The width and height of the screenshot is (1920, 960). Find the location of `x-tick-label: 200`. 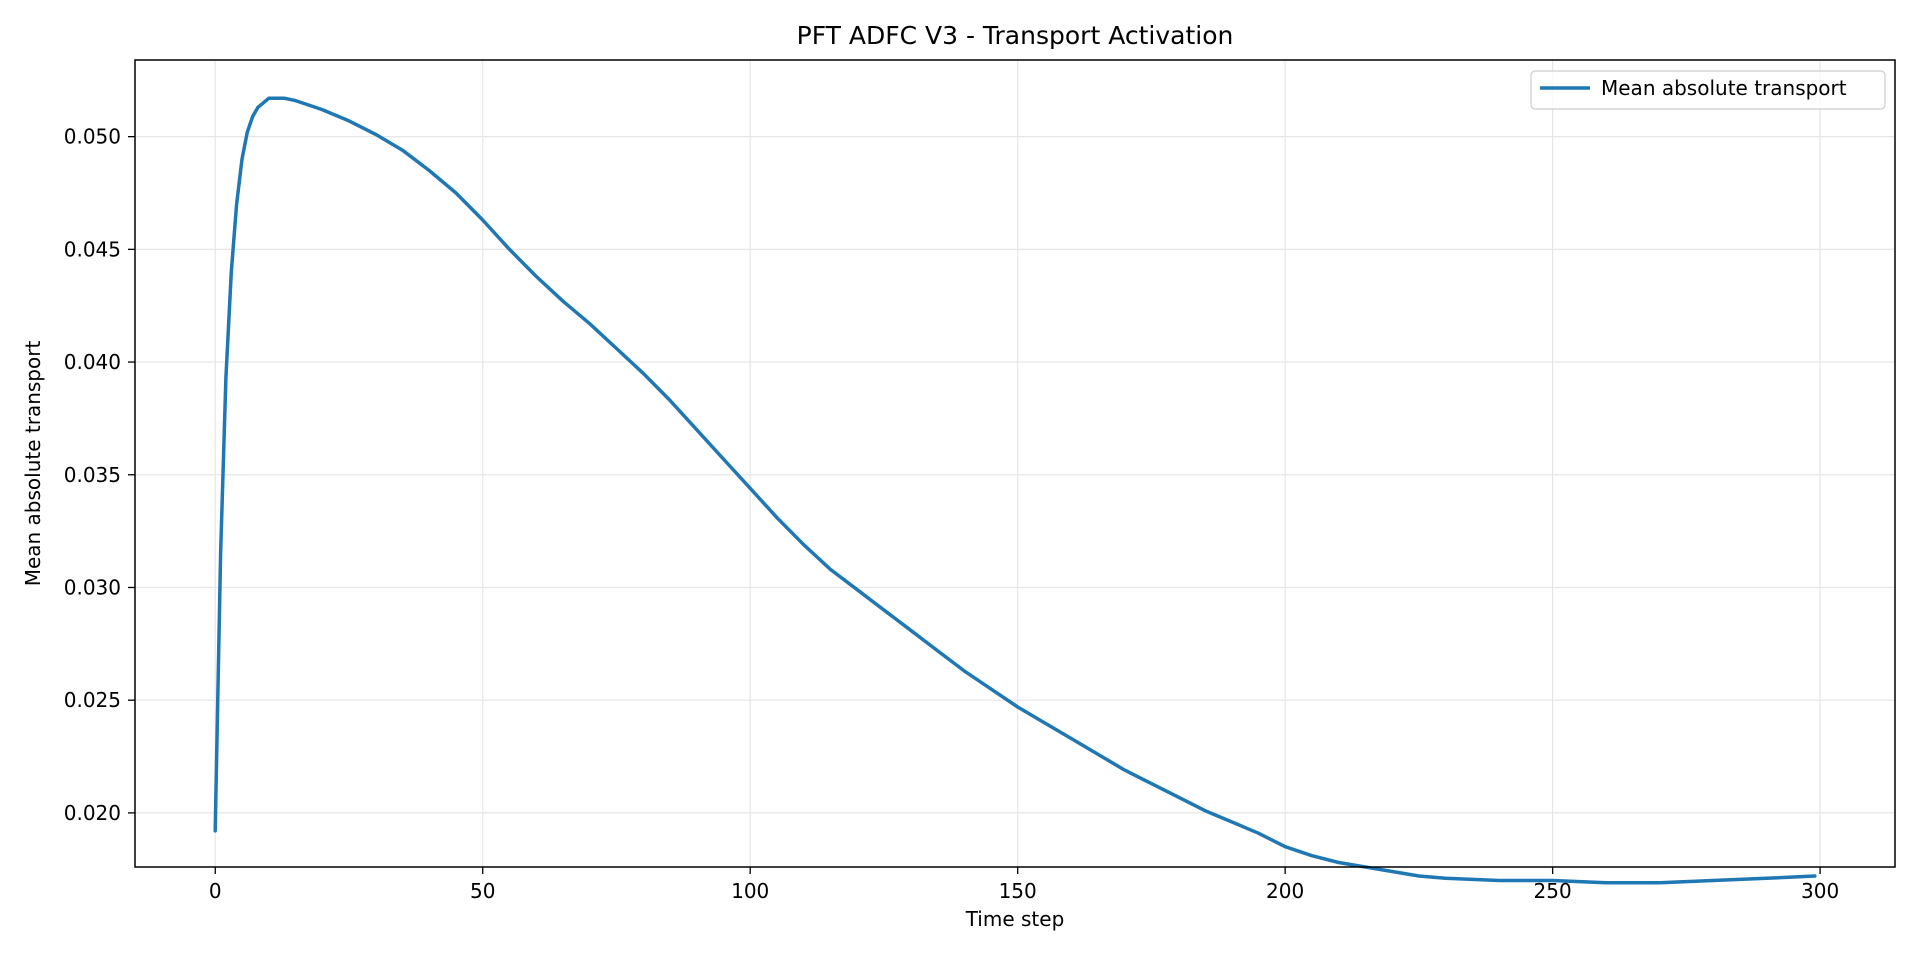

x-tick-label: 200 is located at coordinates (1285, 891).